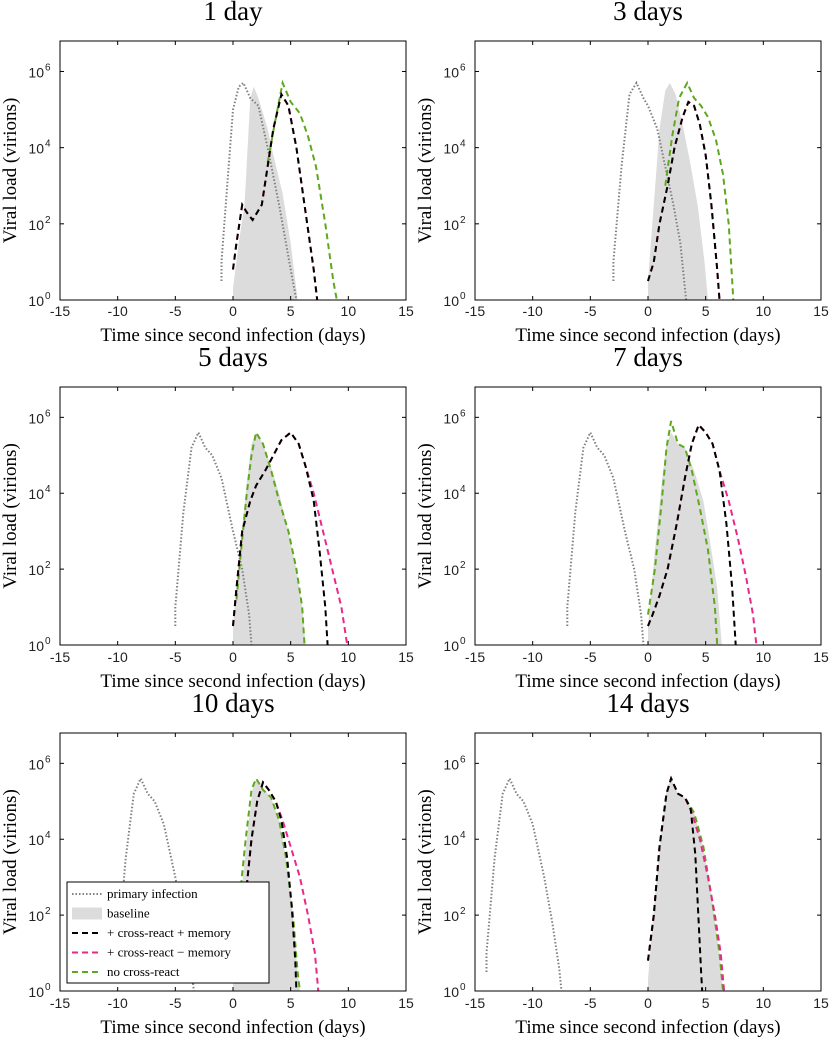 Image resolution: width=830 pixels, height=1037 pixels. What do you see at coordinates (647, 703) in the screenshot?
I see `panel-title: 14 days` at bounding box center [647, 703].